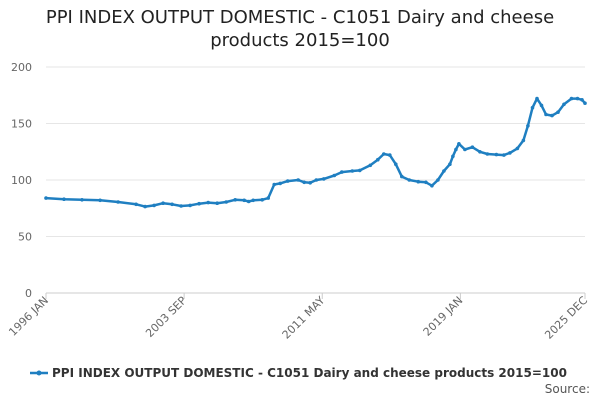 The image size is (600, 400). I want to click on x-tick-label: 2003 SEP, so click(166, 317).